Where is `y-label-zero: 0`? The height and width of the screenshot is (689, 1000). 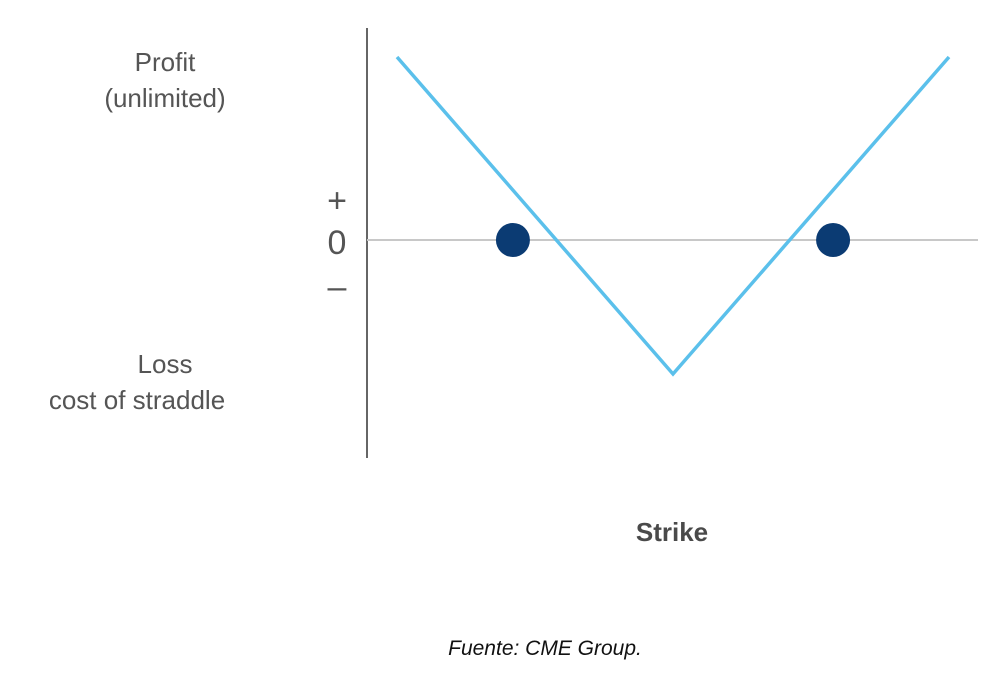
y-label-zero: 0 is located at coordinates (337, 243).